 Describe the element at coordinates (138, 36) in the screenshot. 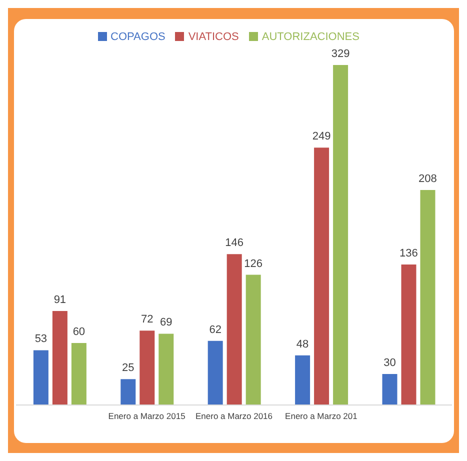

I see `legend-label: COPAGOS` at that location.